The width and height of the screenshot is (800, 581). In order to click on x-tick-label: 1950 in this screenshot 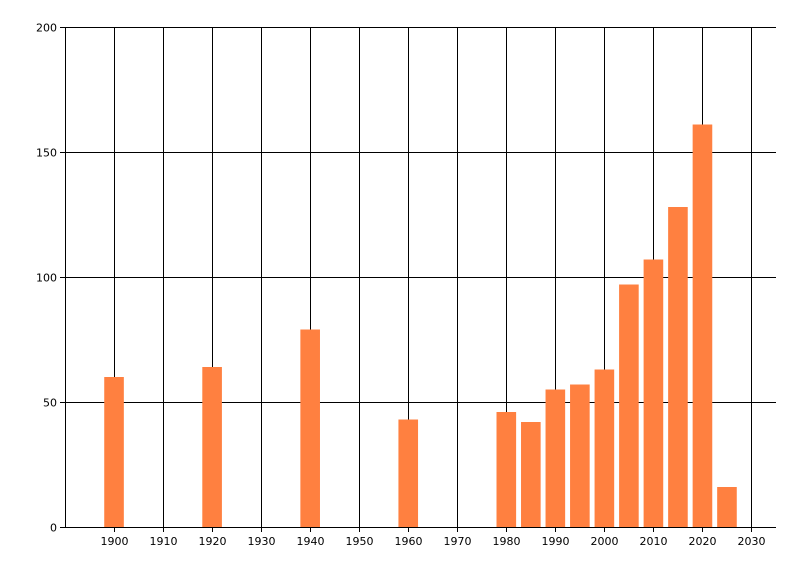, I will do `click(360, 541)`.